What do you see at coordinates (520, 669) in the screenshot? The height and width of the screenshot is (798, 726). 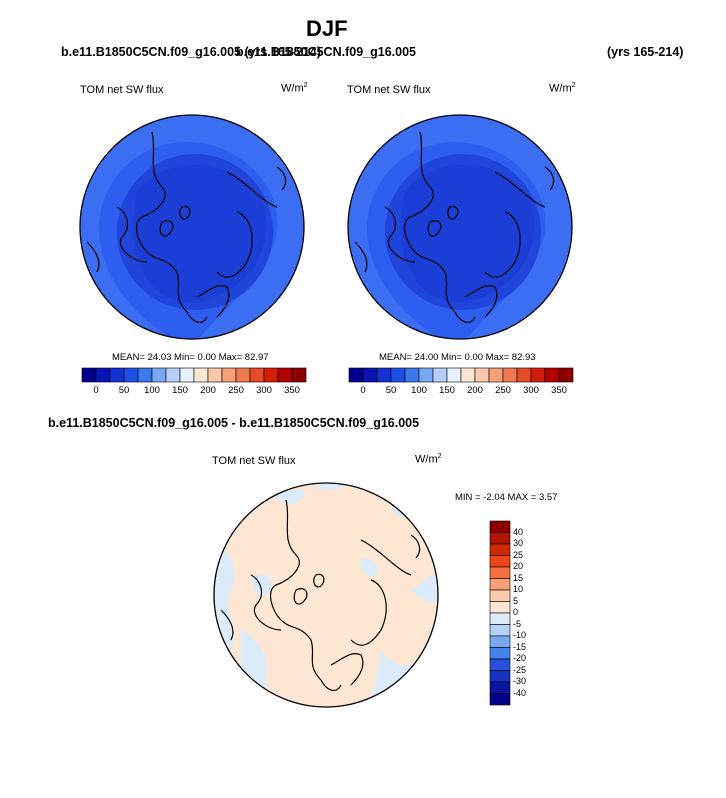 I see `colorbar-tick-label: -25` at bounding box center [520, 669].